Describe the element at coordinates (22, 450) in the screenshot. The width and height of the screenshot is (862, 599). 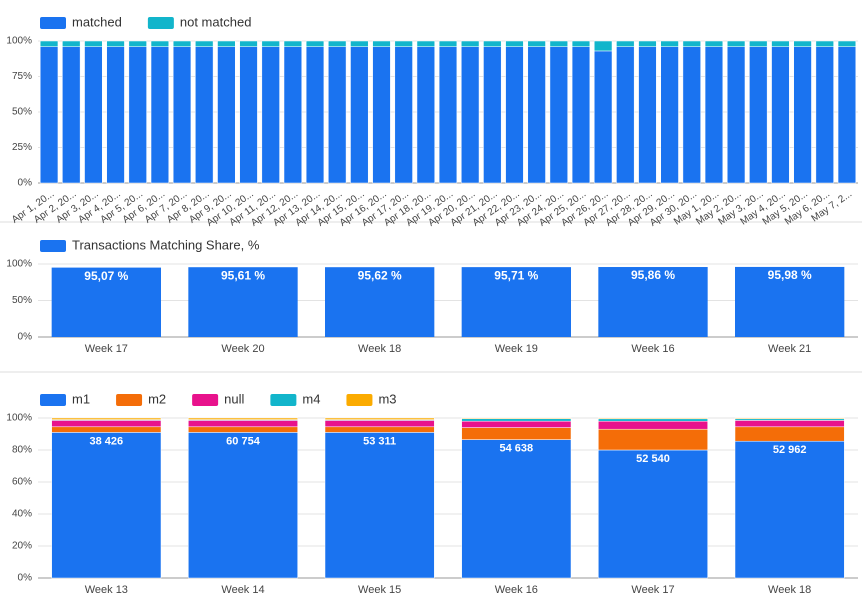
I see `y-tick-label: 80%` at that location.